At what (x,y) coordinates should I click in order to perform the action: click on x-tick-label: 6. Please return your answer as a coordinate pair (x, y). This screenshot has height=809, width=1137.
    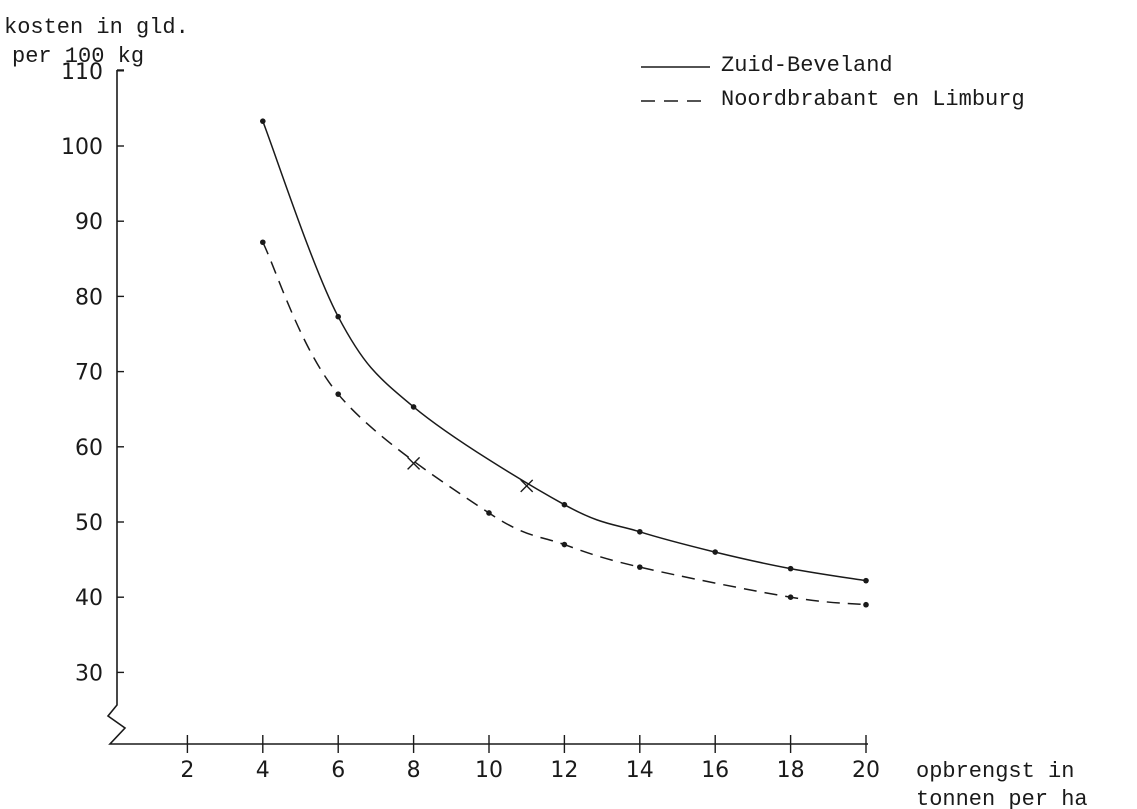
    Looking at the image, I should click on (338, 770).